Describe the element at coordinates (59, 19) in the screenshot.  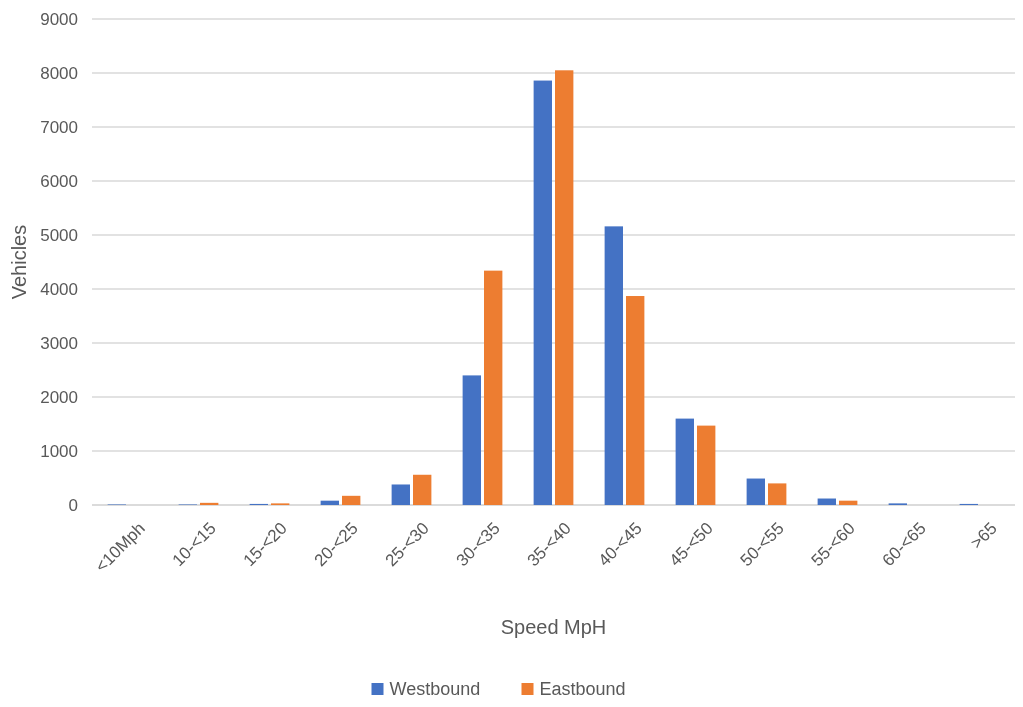
I see `y-tick-label: 9000` at that location.